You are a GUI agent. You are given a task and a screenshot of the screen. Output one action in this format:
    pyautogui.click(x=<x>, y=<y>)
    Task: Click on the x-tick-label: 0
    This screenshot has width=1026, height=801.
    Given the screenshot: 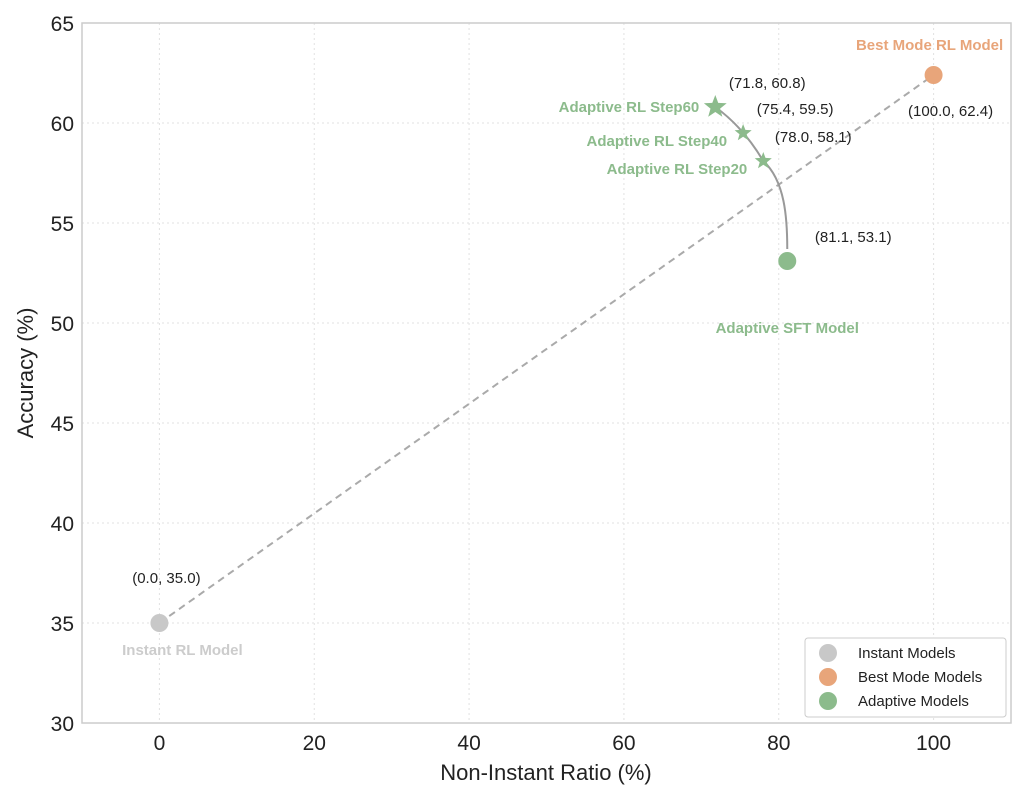 What is the action you would take?
    pyautogui.click(x=160, y=743)
    